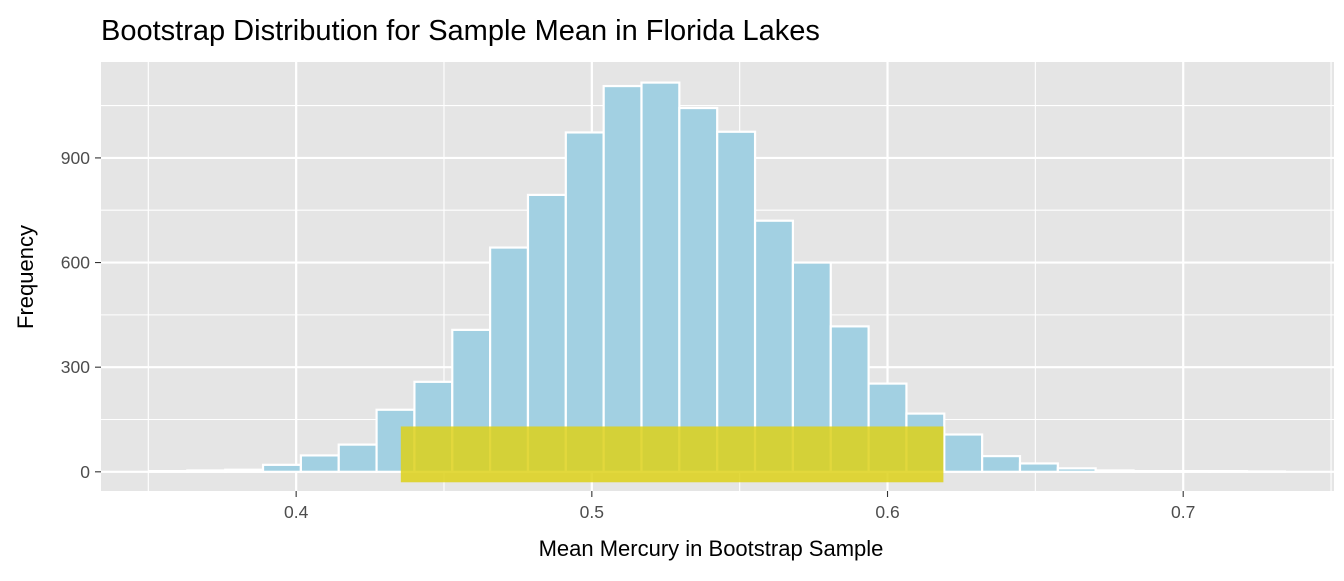  Describe the element at coordinates (296, 512) in the screenshot. I see `x-tick-label: 0.4` at that location.